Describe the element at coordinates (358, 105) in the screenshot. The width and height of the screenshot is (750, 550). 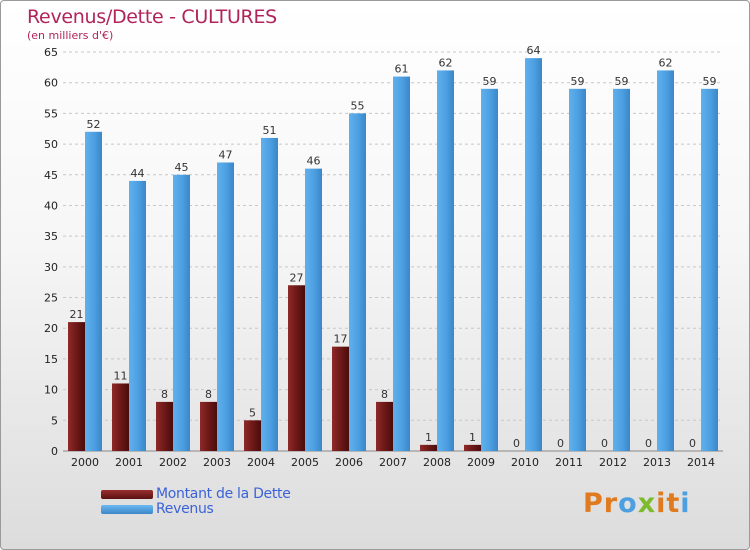
I see `data-label: 55` at that location.